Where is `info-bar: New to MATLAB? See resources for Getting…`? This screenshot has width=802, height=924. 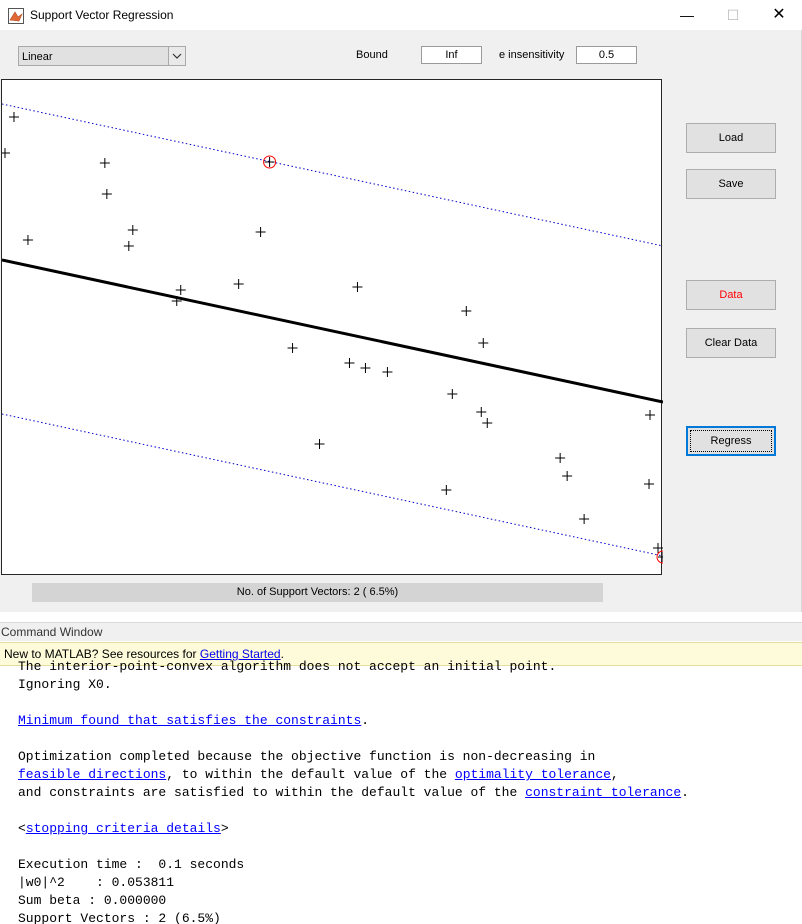
info-bar: New to MATLAB? See resources for Getting… is located at coordinates (401, 654).